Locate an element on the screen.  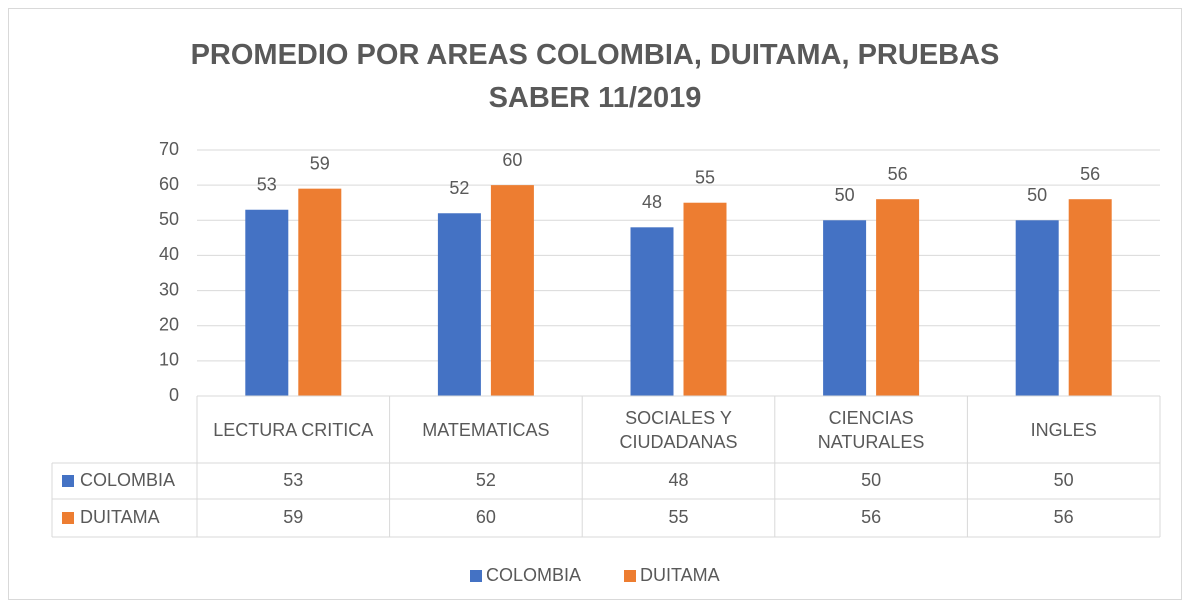
table-cell: 55 is located at coordinates (678, 517).